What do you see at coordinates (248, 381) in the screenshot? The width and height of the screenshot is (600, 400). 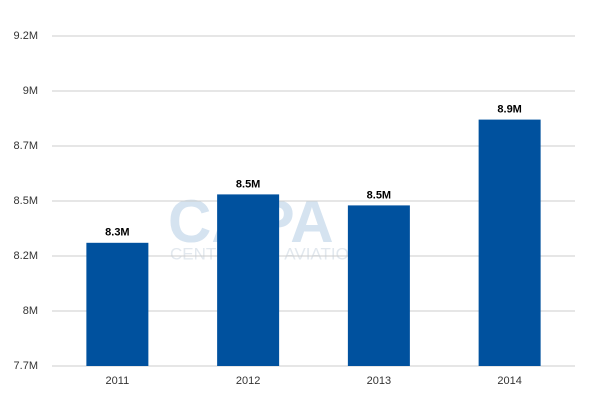 I see `x-tick-label: 2012` at bounding box center [248, 381].